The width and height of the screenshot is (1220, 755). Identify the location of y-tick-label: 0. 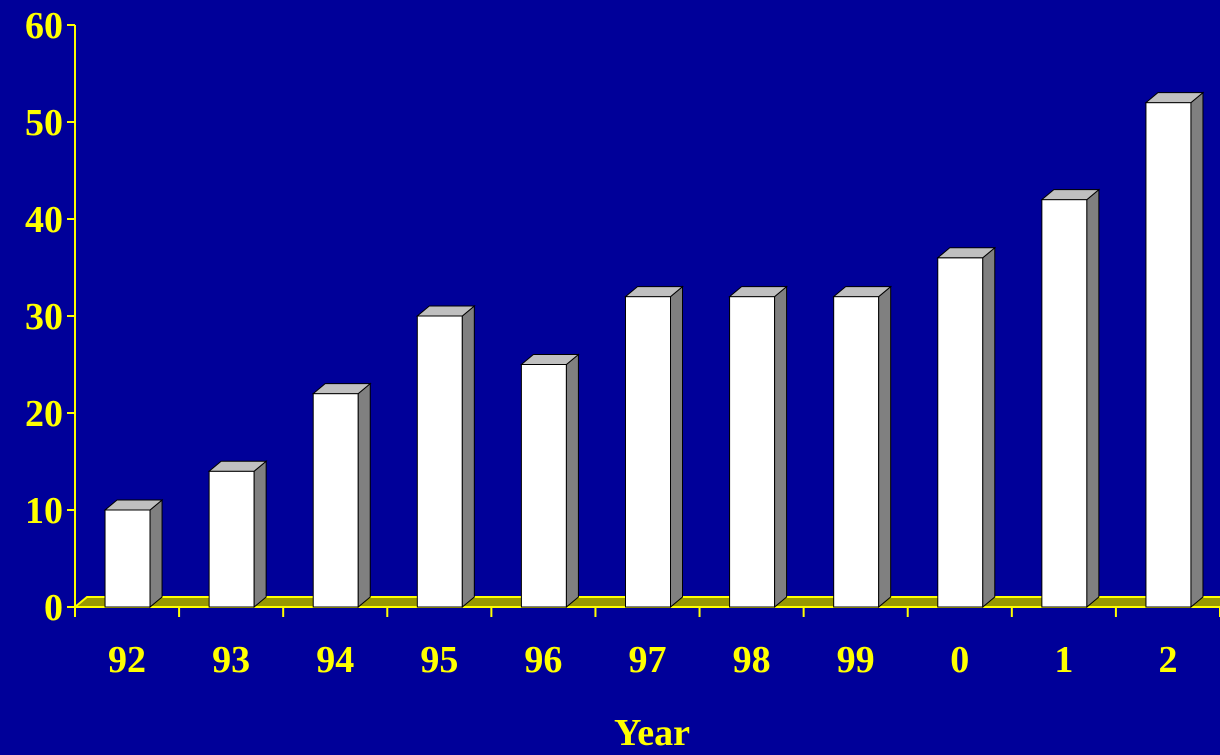
(53, 608).